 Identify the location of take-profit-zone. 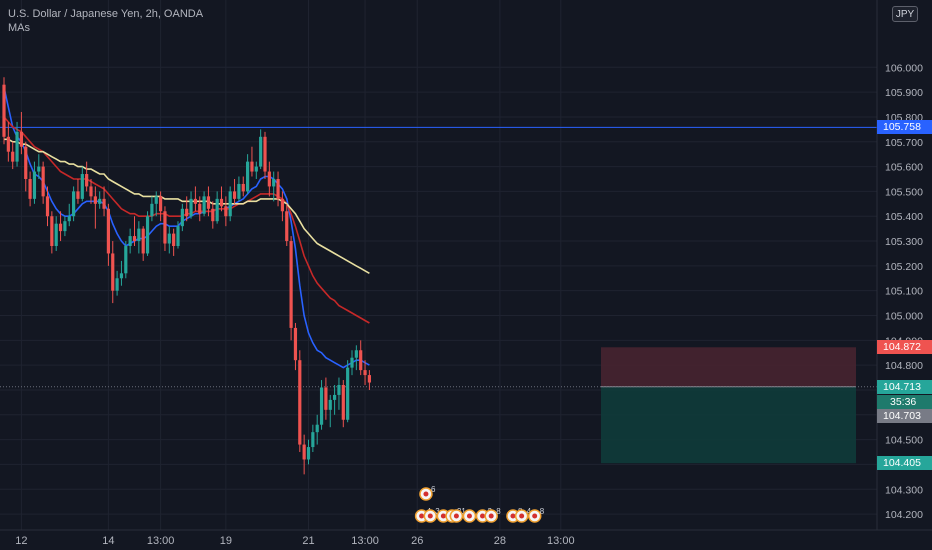
(728, 425).